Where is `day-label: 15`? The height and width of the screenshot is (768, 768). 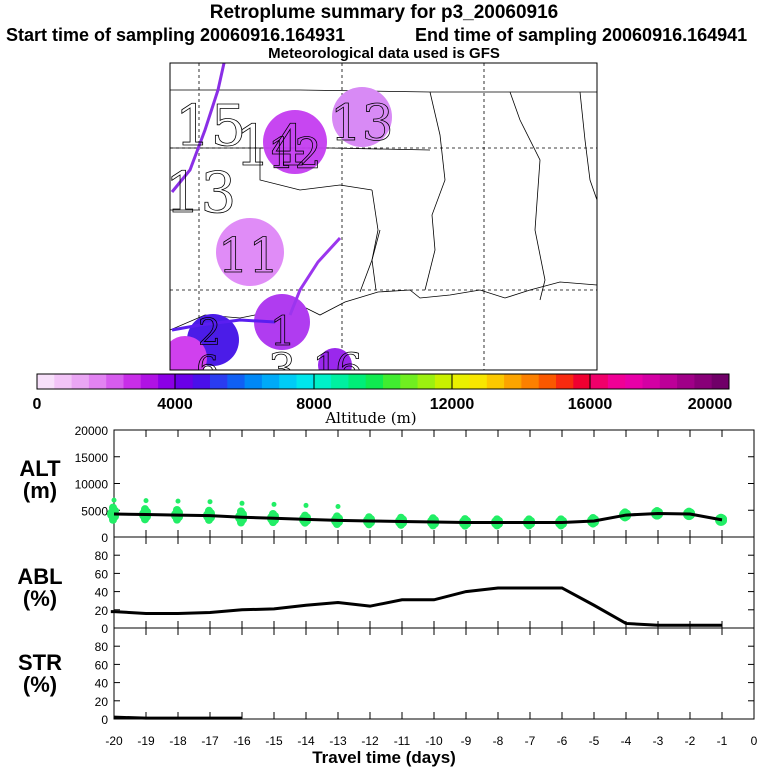 day-label: 15 is located at coordinates (210, 126).